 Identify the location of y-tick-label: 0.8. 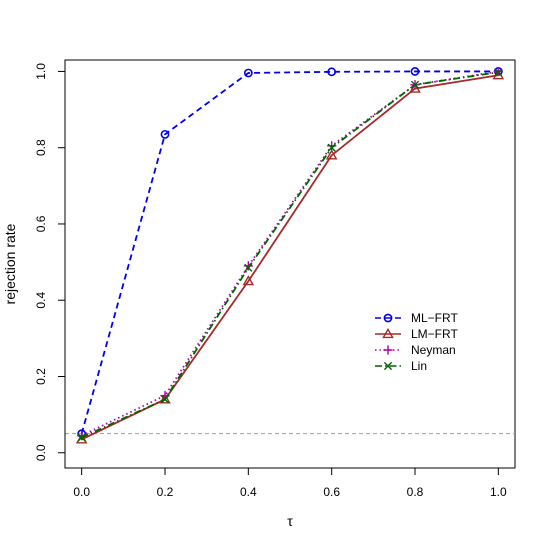
(41, 147).